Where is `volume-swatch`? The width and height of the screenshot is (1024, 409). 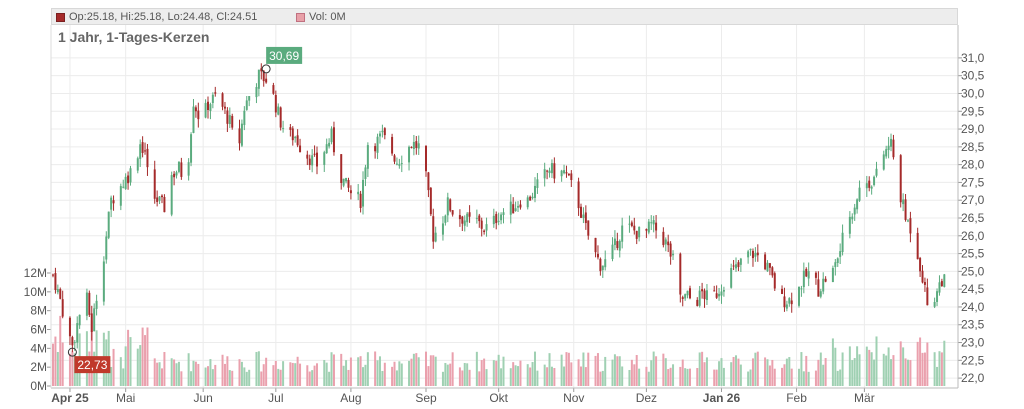 volume-swatch is located at coordinates (300, 17).